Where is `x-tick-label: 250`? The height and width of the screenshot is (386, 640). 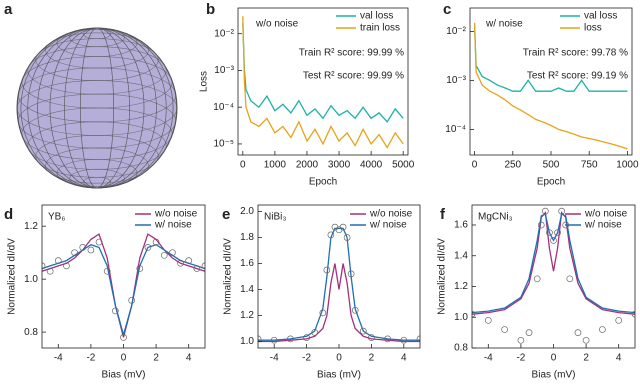
x-tick-label: 250 is located at coordinates (512, 165).